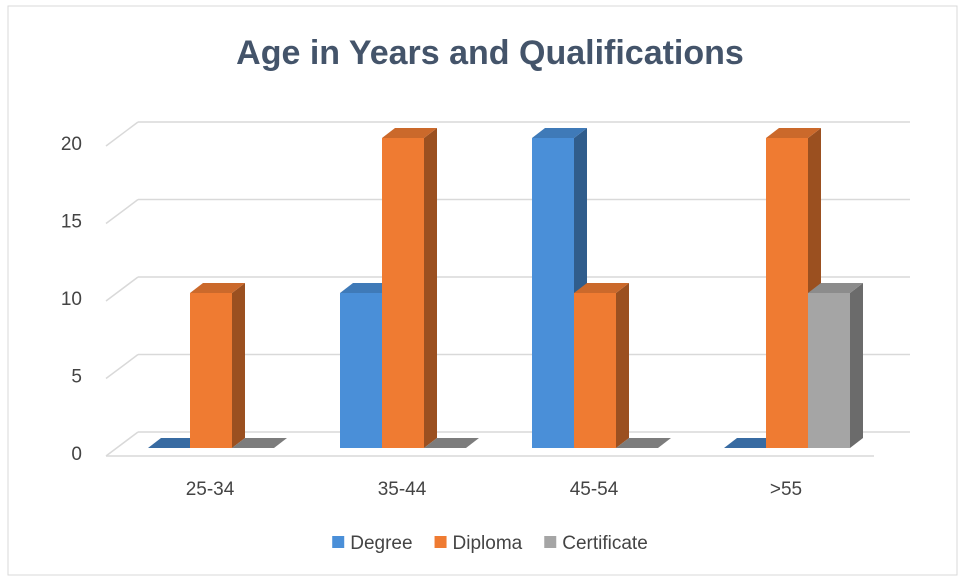  What do you see at coordinates (71, 222) in the screenshot?
I see `y-tick-label: 15` at bounding box center [71, 222].